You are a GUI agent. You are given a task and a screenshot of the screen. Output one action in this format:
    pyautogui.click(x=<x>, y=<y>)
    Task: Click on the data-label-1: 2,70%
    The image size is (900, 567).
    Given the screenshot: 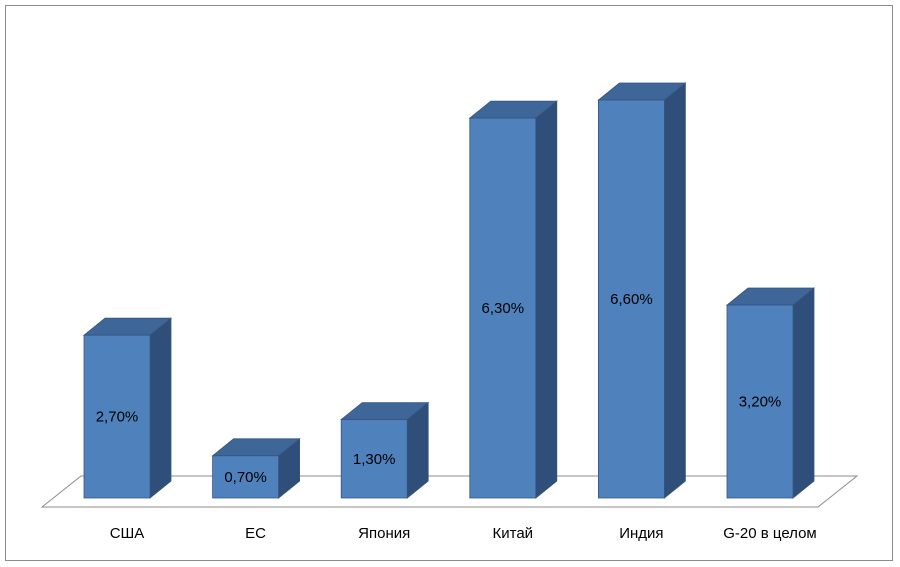 What is the action you would take?
    pyautogui.click(x=117, y=417)
    